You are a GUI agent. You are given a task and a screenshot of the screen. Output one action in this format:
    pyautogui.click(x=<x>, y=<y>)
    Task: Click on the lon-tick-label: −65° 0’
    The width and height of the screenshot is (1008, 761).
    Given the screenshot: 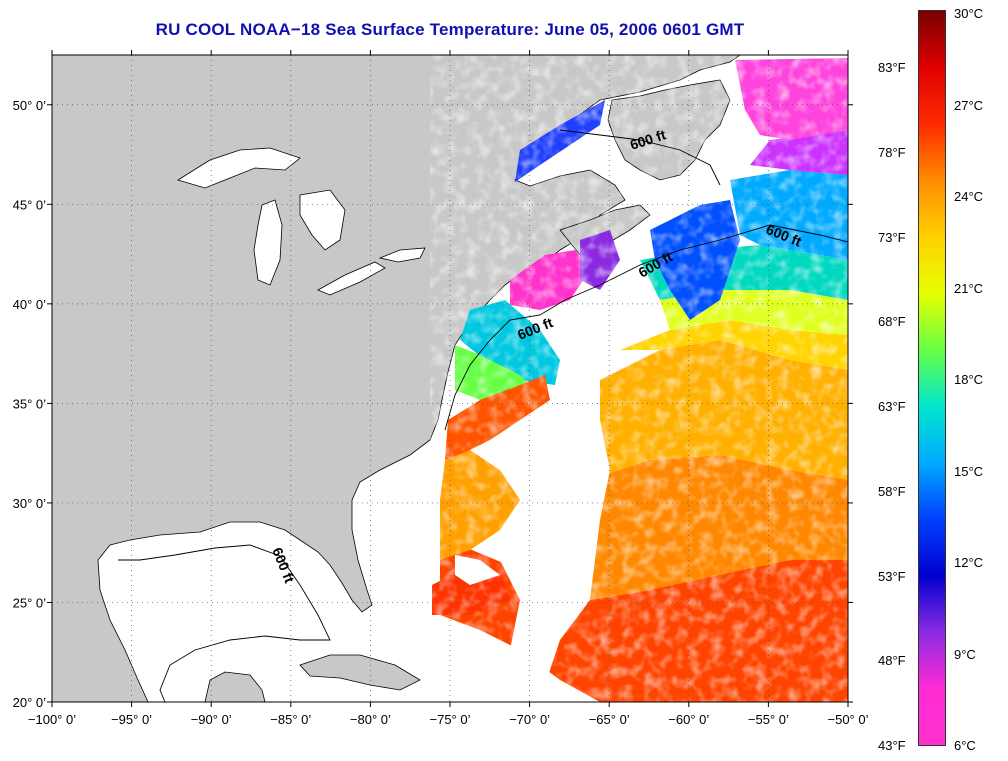 What is the action you would take?
    pyautogui.click(x=609, y=719)
    